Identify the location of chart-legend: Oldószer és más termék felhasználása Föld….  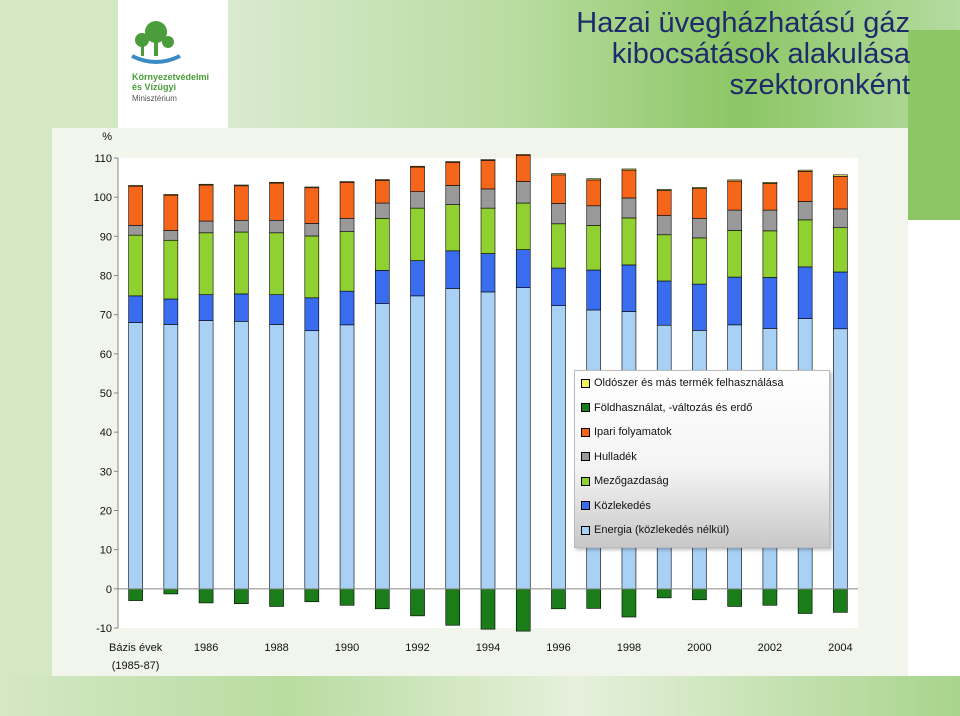
(702, 459).